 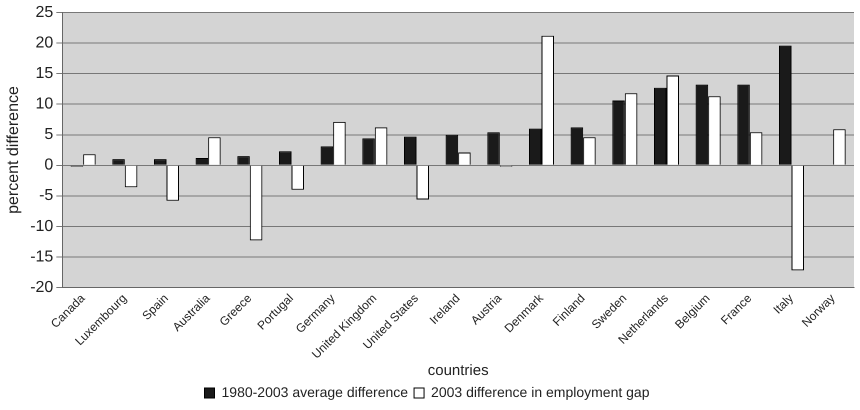 I want to click on y-tick-label: -10, so click(x=42, y=226).